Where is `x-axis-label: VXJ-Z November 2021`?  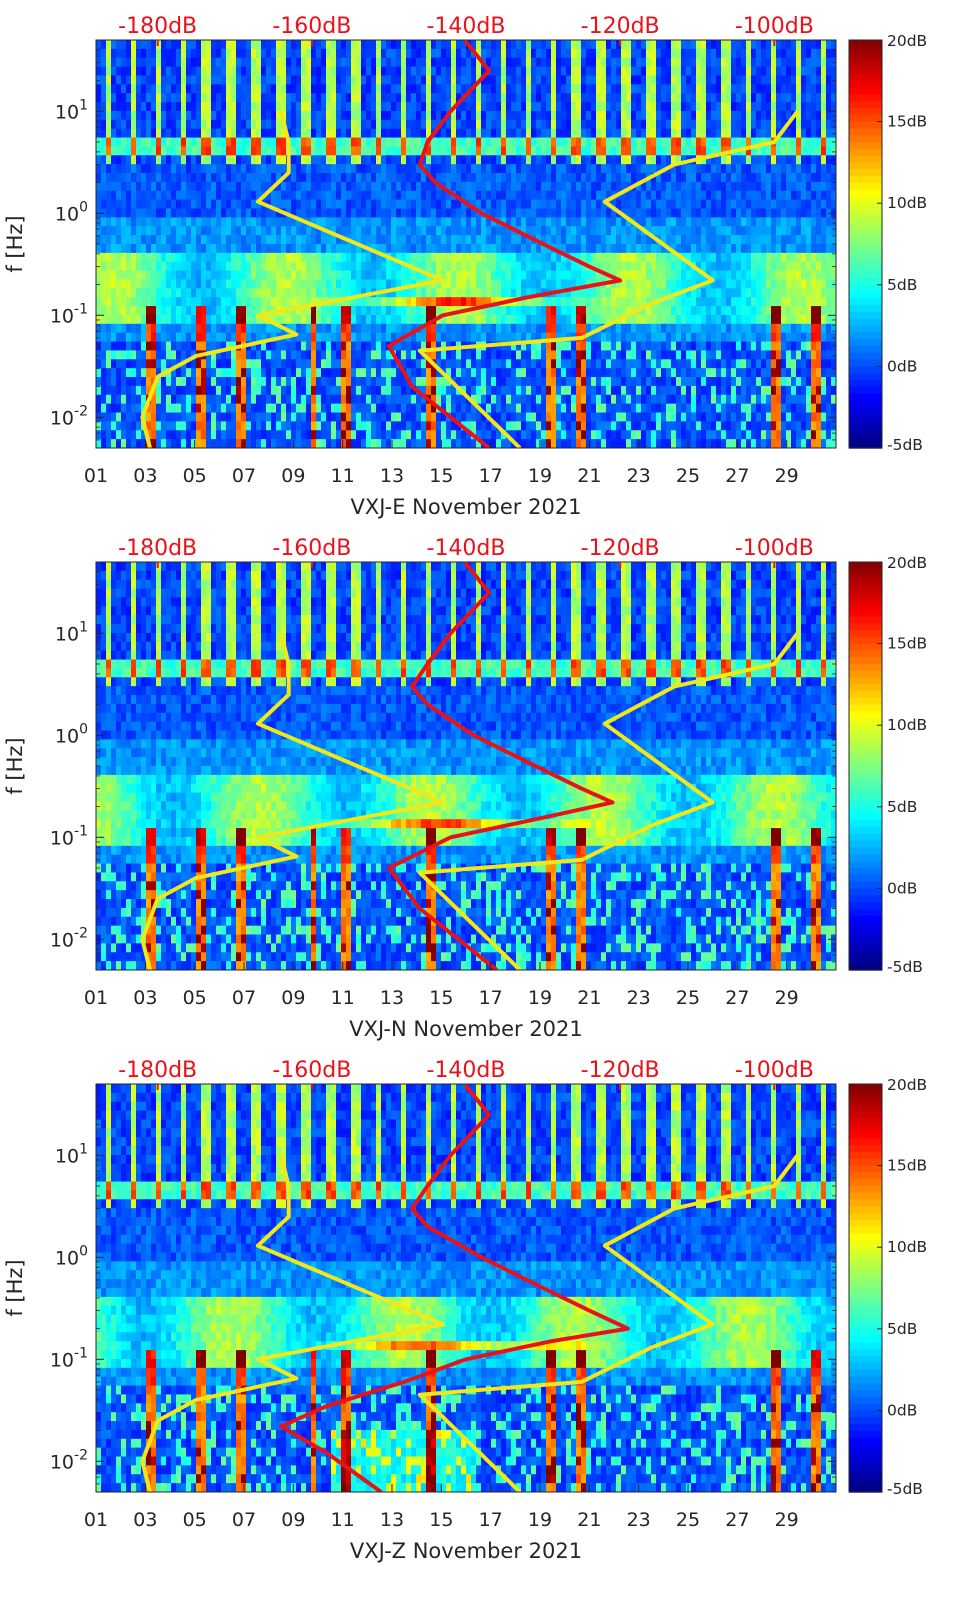 x-axis-label: VXJ-Z November 2021 is located at coordinates (466, 1551).